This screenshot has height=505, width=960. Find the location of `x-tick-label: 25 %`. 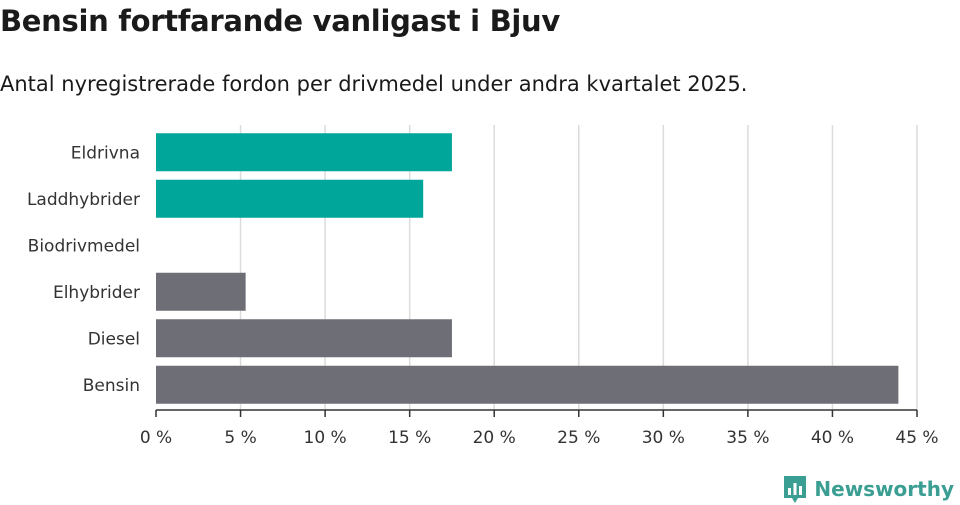

x-tick-label: 25 % is located at coordinates (578, 438).